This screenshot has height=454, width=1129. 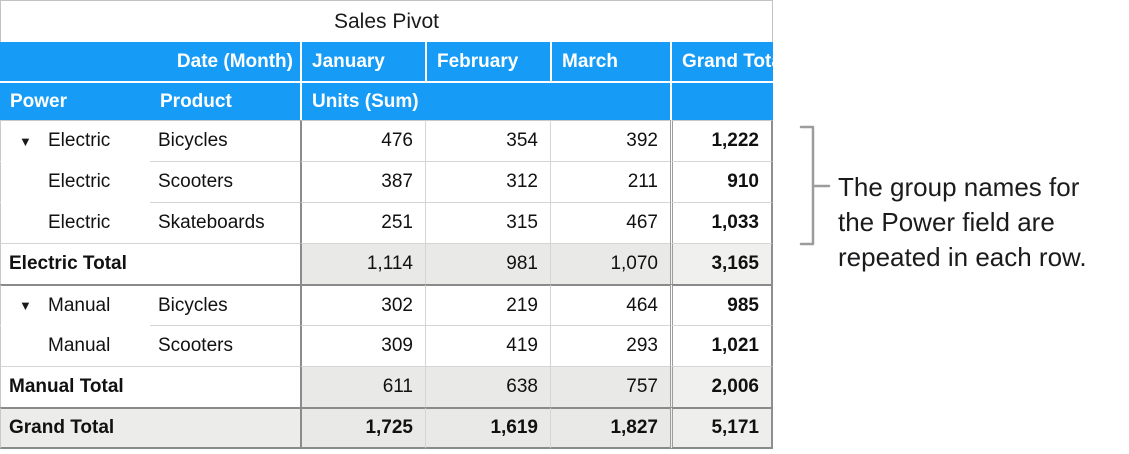 I want to click on cell-march-value: 392, so click(x=610, y=140).